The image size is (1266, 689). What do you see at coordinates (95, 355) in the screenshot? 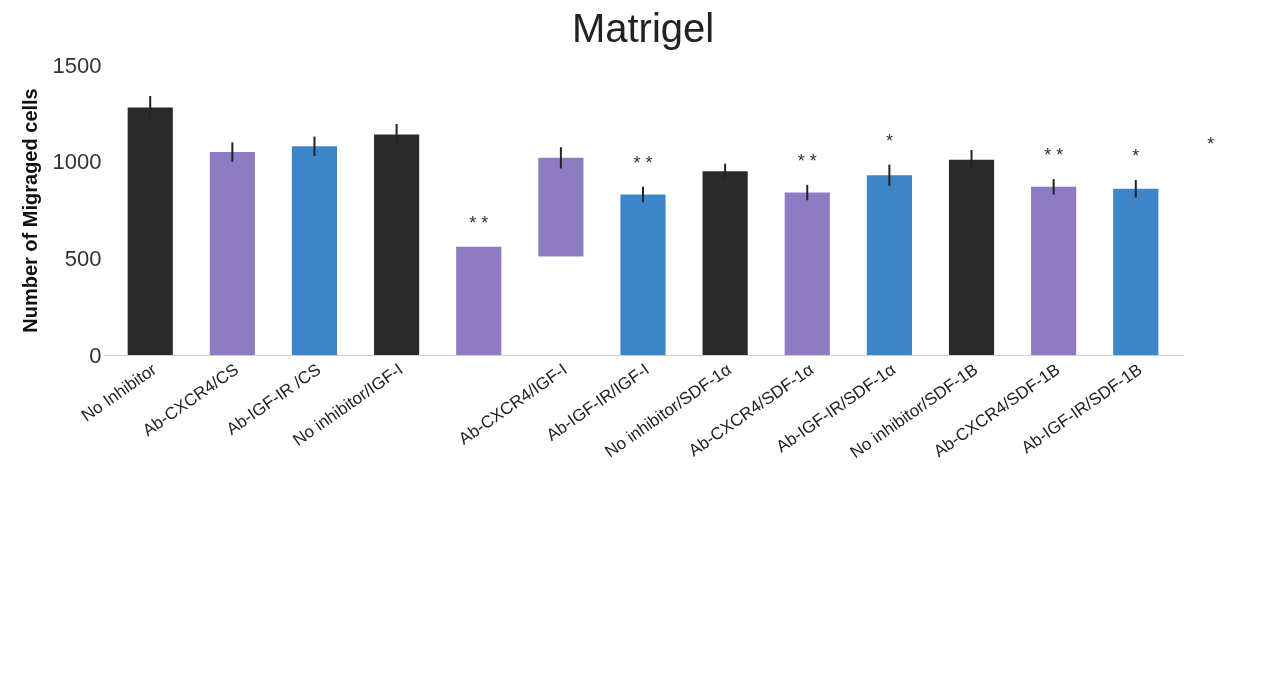
I see `y-tick-label: 0` at bounding box center [95, 355].